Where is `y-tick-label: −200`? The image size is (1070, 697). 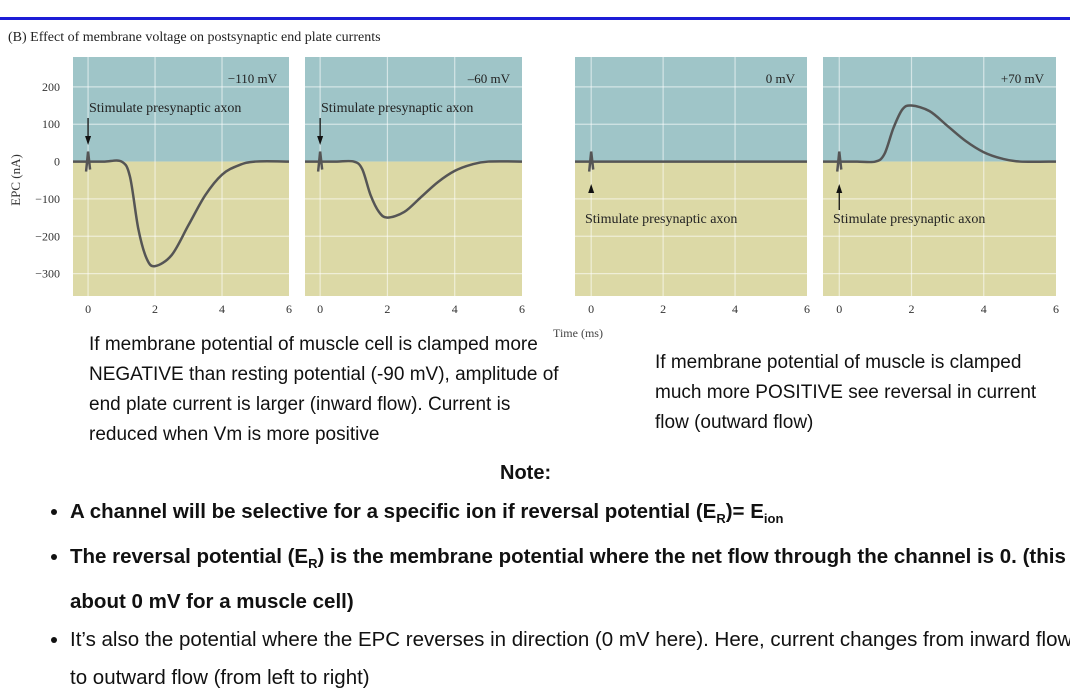
y-tick-label: −200 is located at coordinates (47, 236).